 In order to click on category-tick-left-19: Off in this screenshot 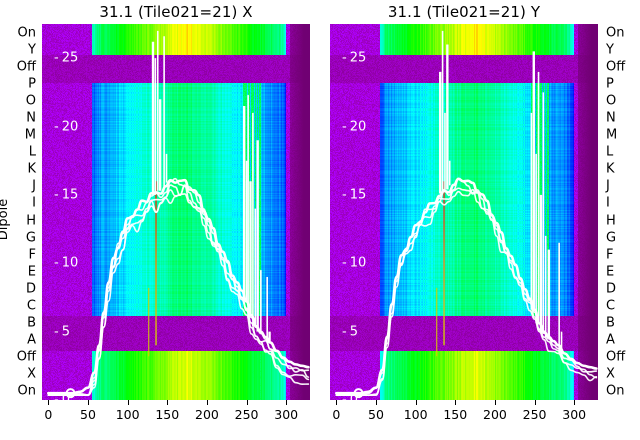, I will do `click(26, 357)`.